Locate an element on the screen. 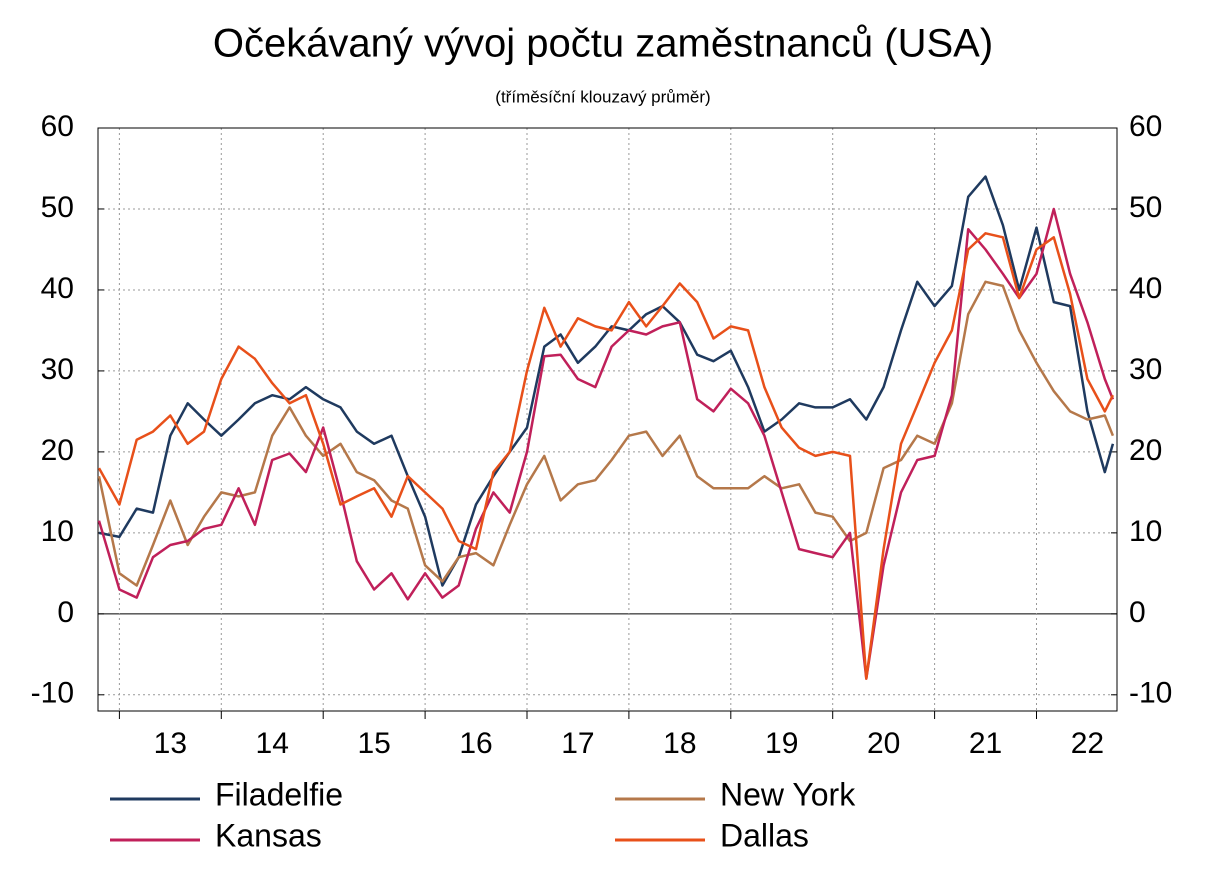 This screenshot has height=881, width=1220. x-tick-label: 19 is located at coordinates (781, 743).